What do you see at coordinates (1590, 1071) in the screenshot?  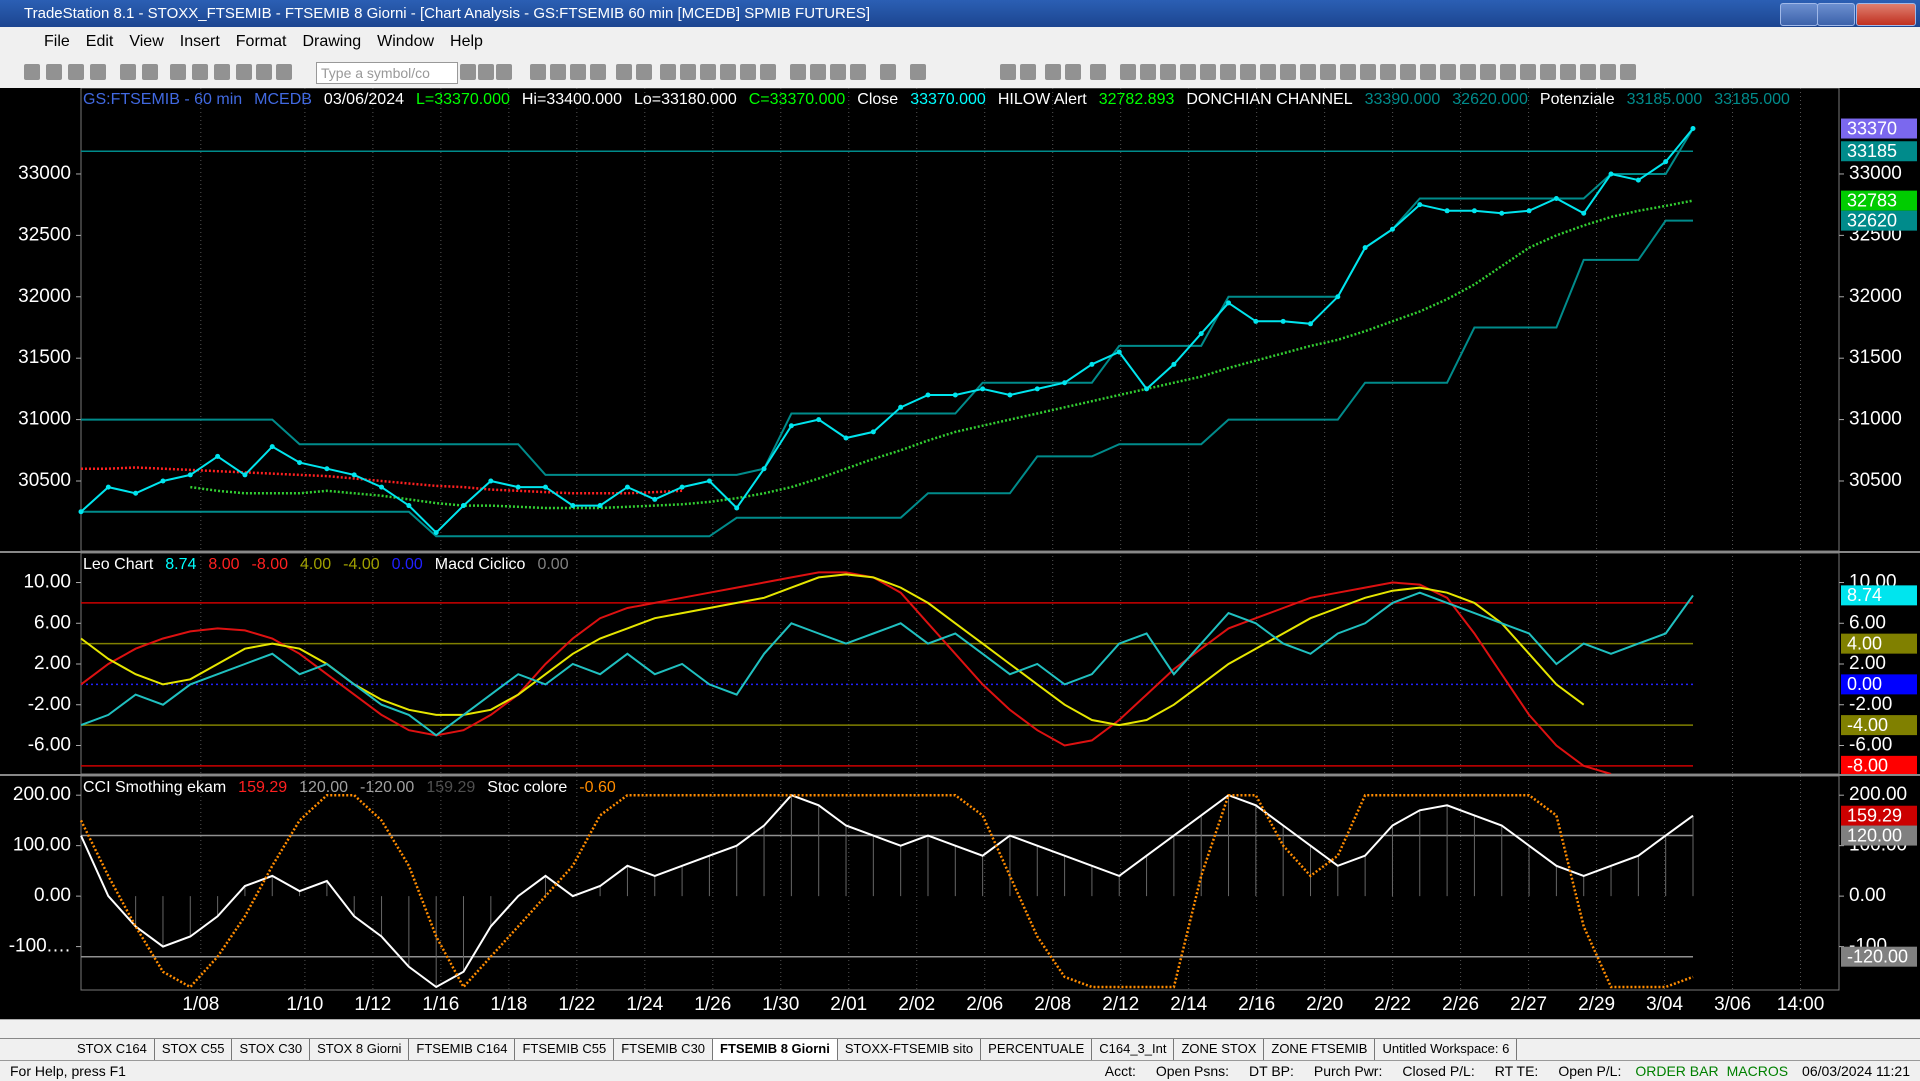 I see `status-field: Open P/L:` at bounding box center [1590, 1071].